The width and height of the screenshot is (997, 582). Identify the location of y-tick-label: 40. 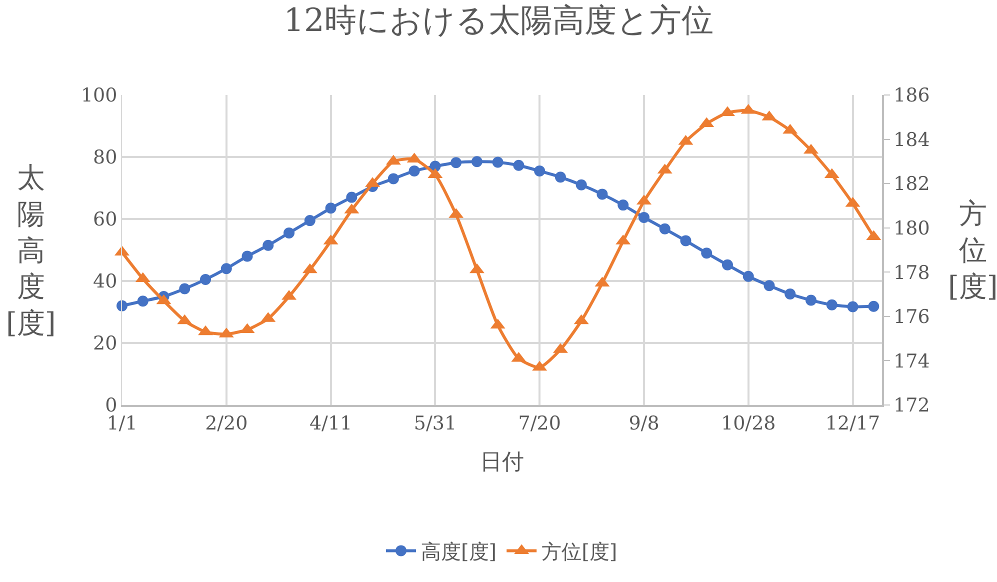
(105, 281).